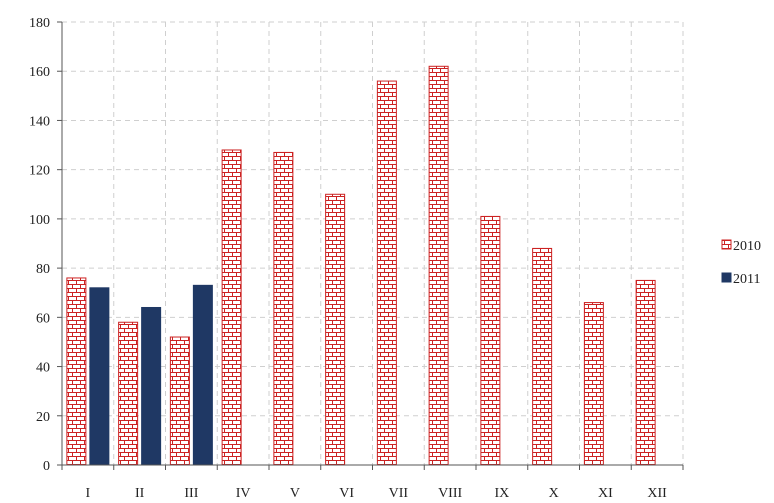  I want to click on y-tick-label: 20, so click(43, 417).